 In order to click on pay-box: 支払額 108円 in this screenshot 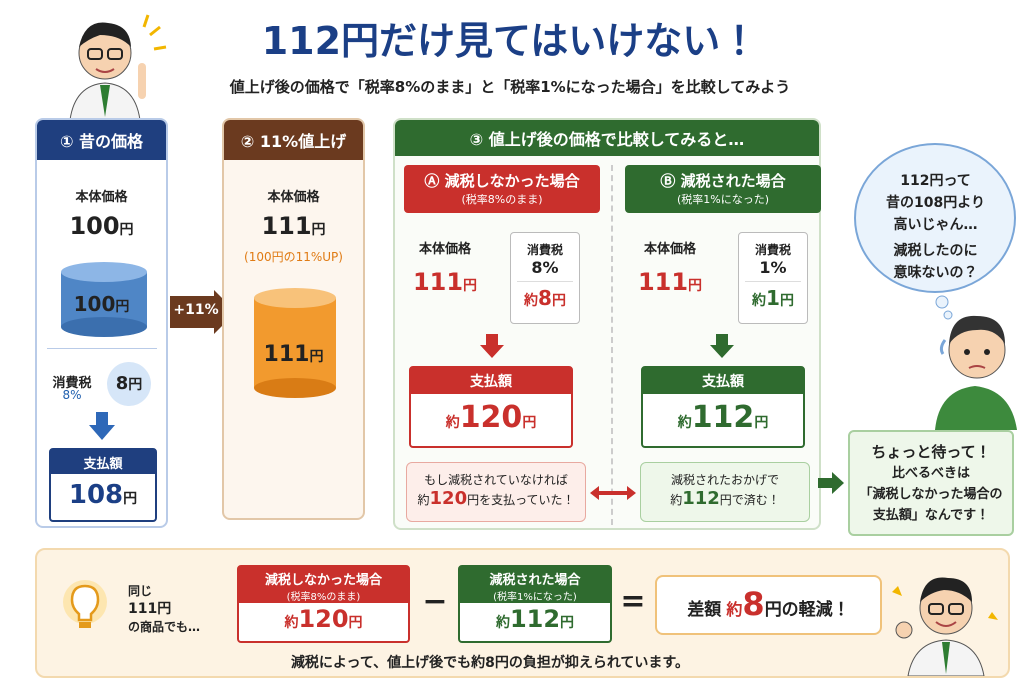, I will do `click(103, 485)`.